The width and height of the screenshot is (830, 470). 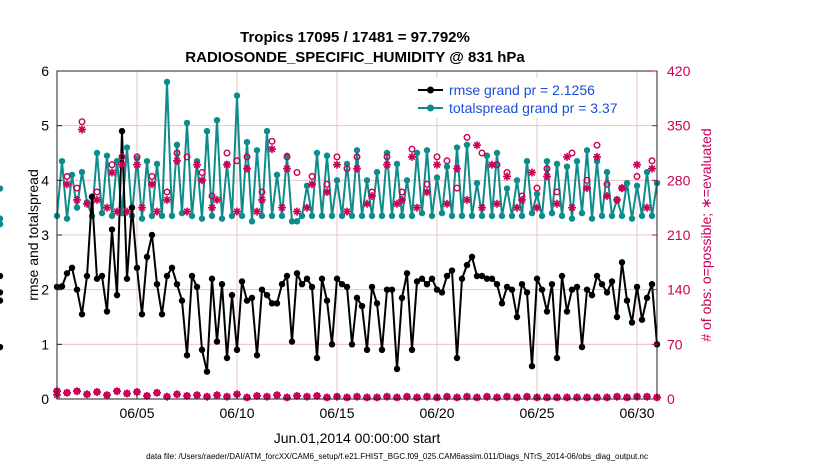 I want to click on x-tick-label-0: 06/05, so click(x=136, y=413).